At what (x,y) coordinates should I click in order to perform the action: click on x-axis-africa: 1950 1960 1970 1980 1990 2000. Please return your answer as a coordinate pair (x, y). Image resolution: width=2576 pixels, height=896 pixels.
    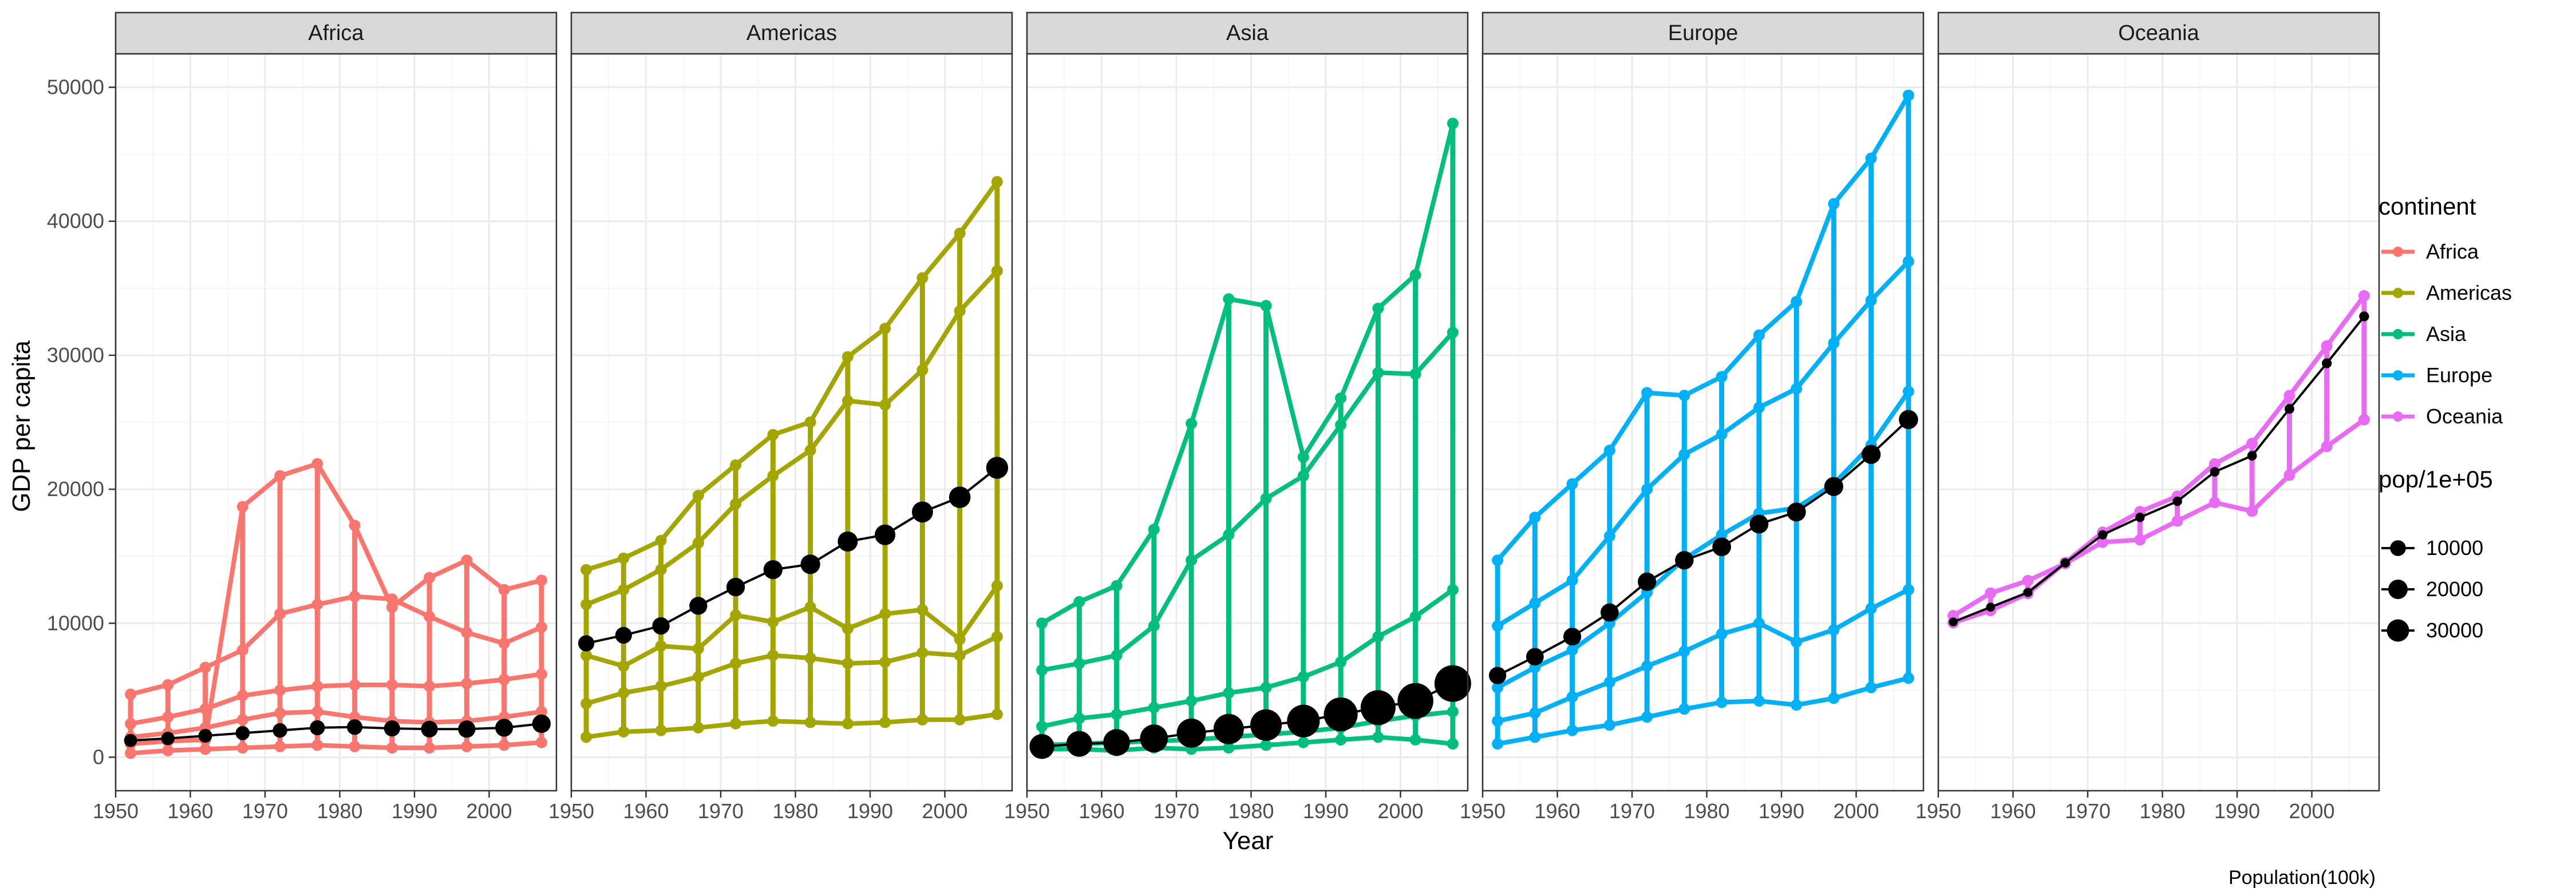
    Looking at the image, I should click on (302, 807).